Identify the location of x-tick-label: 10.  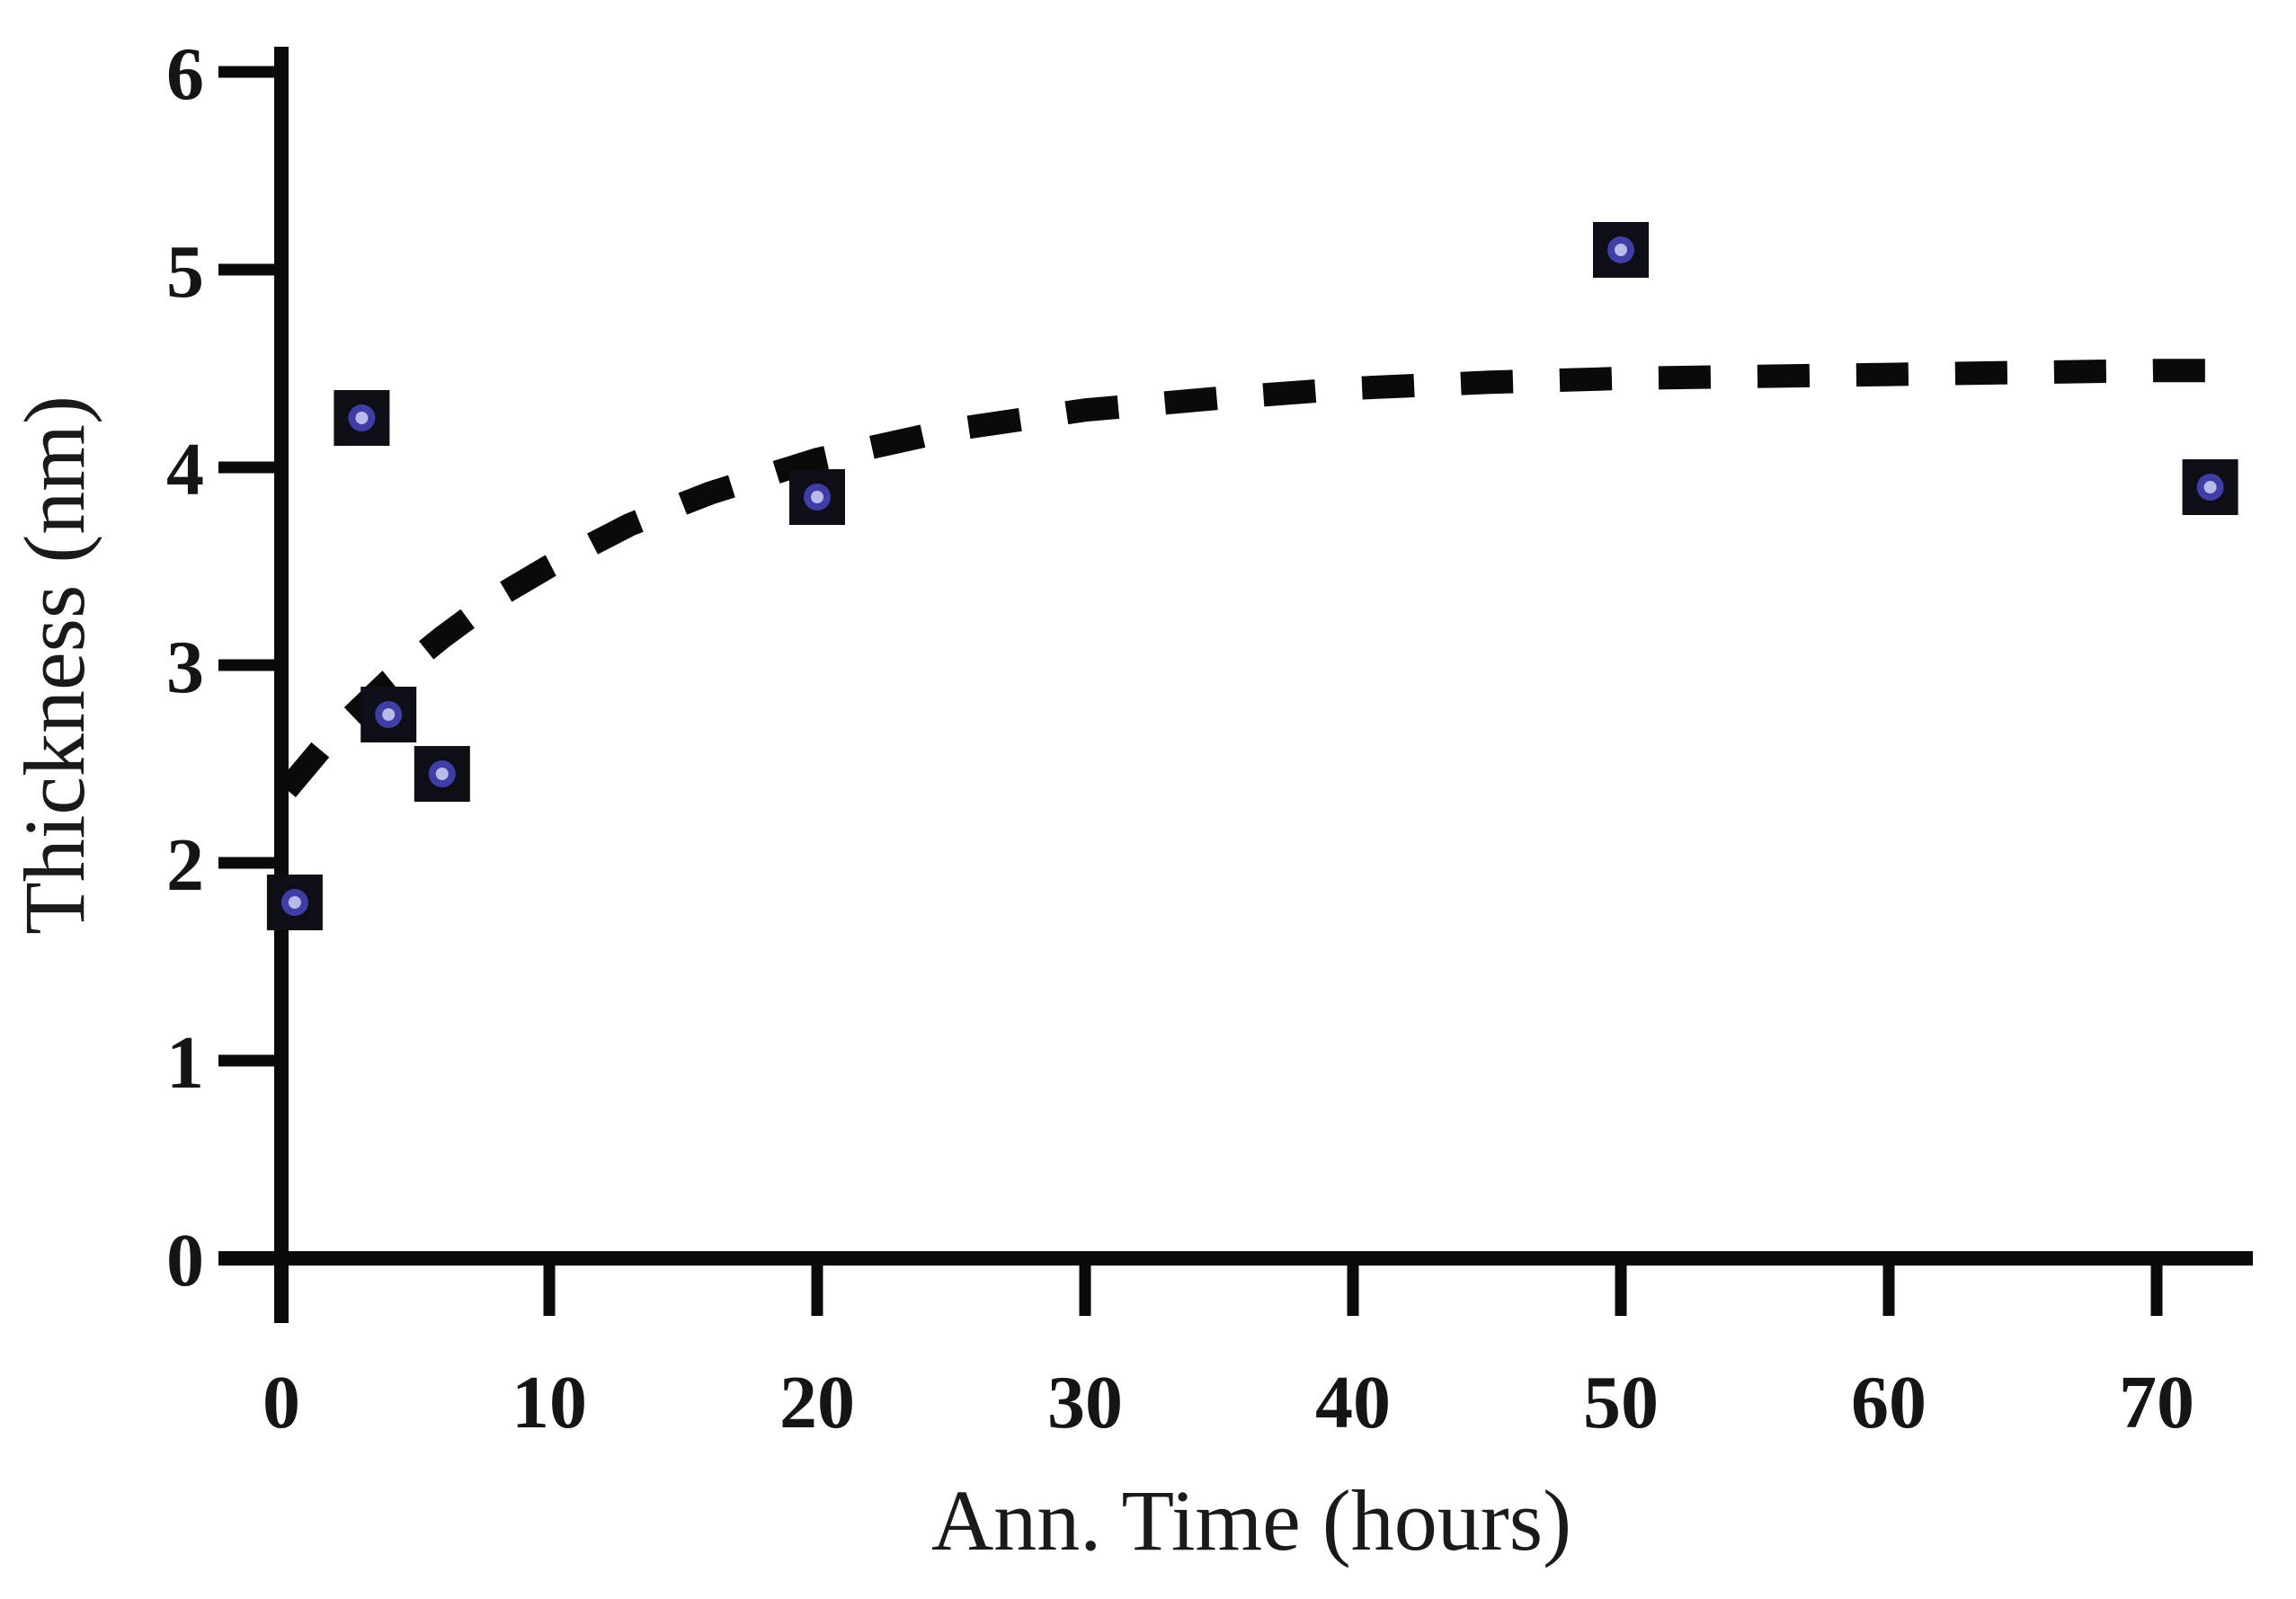
(549, 1402).